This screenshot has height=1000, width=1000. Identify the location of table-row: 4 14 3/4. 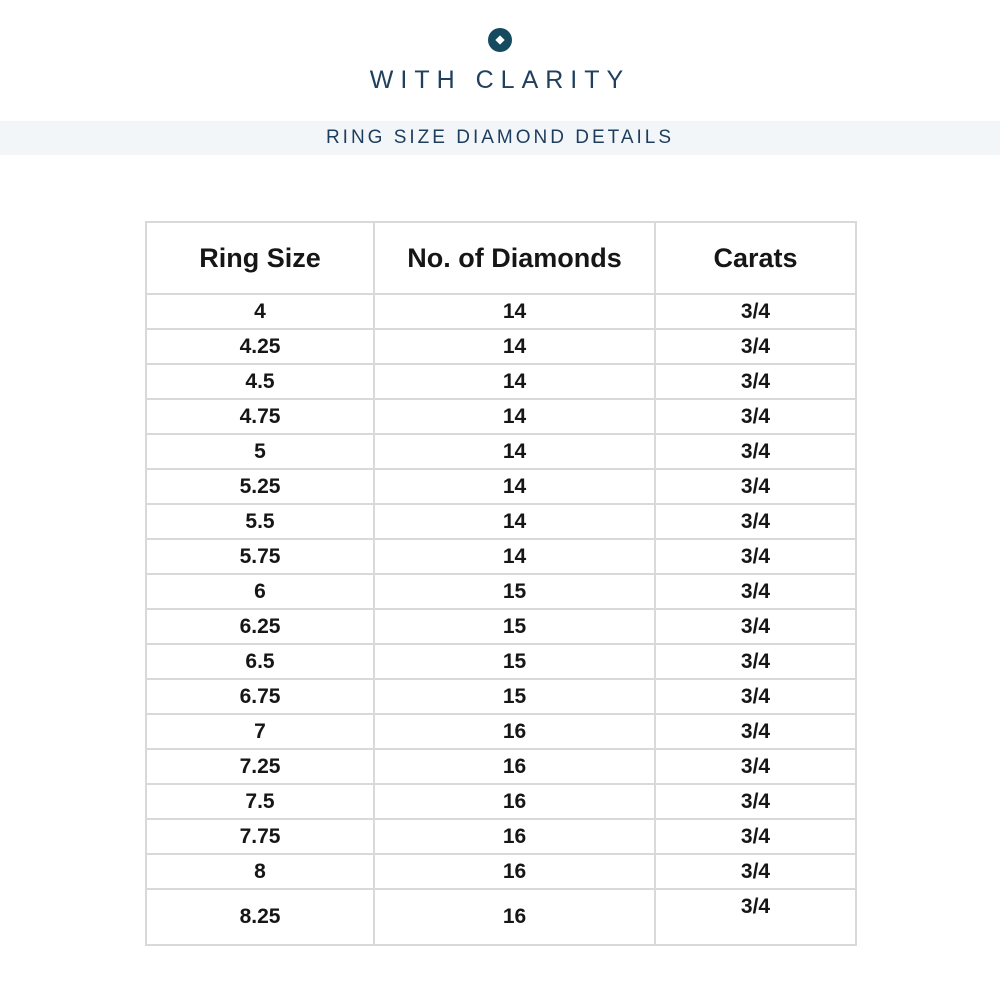
(501, 311).